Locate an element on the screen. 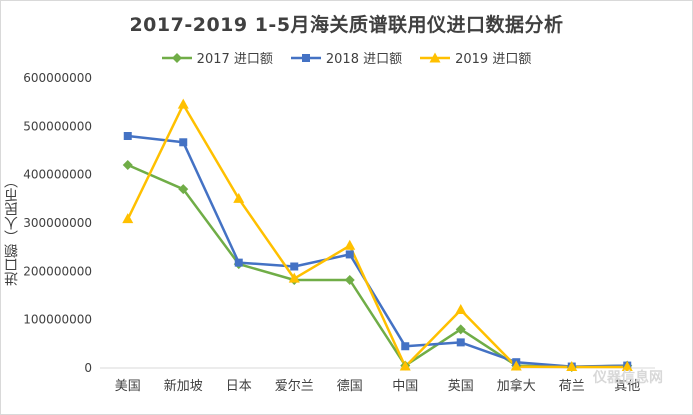 Image resolution: width=693 pixels, height=415 pixels. chart-title: 2017-2019 1-5月海关质谱联用仪进口数据分析 is located at coordinates (346, 25).